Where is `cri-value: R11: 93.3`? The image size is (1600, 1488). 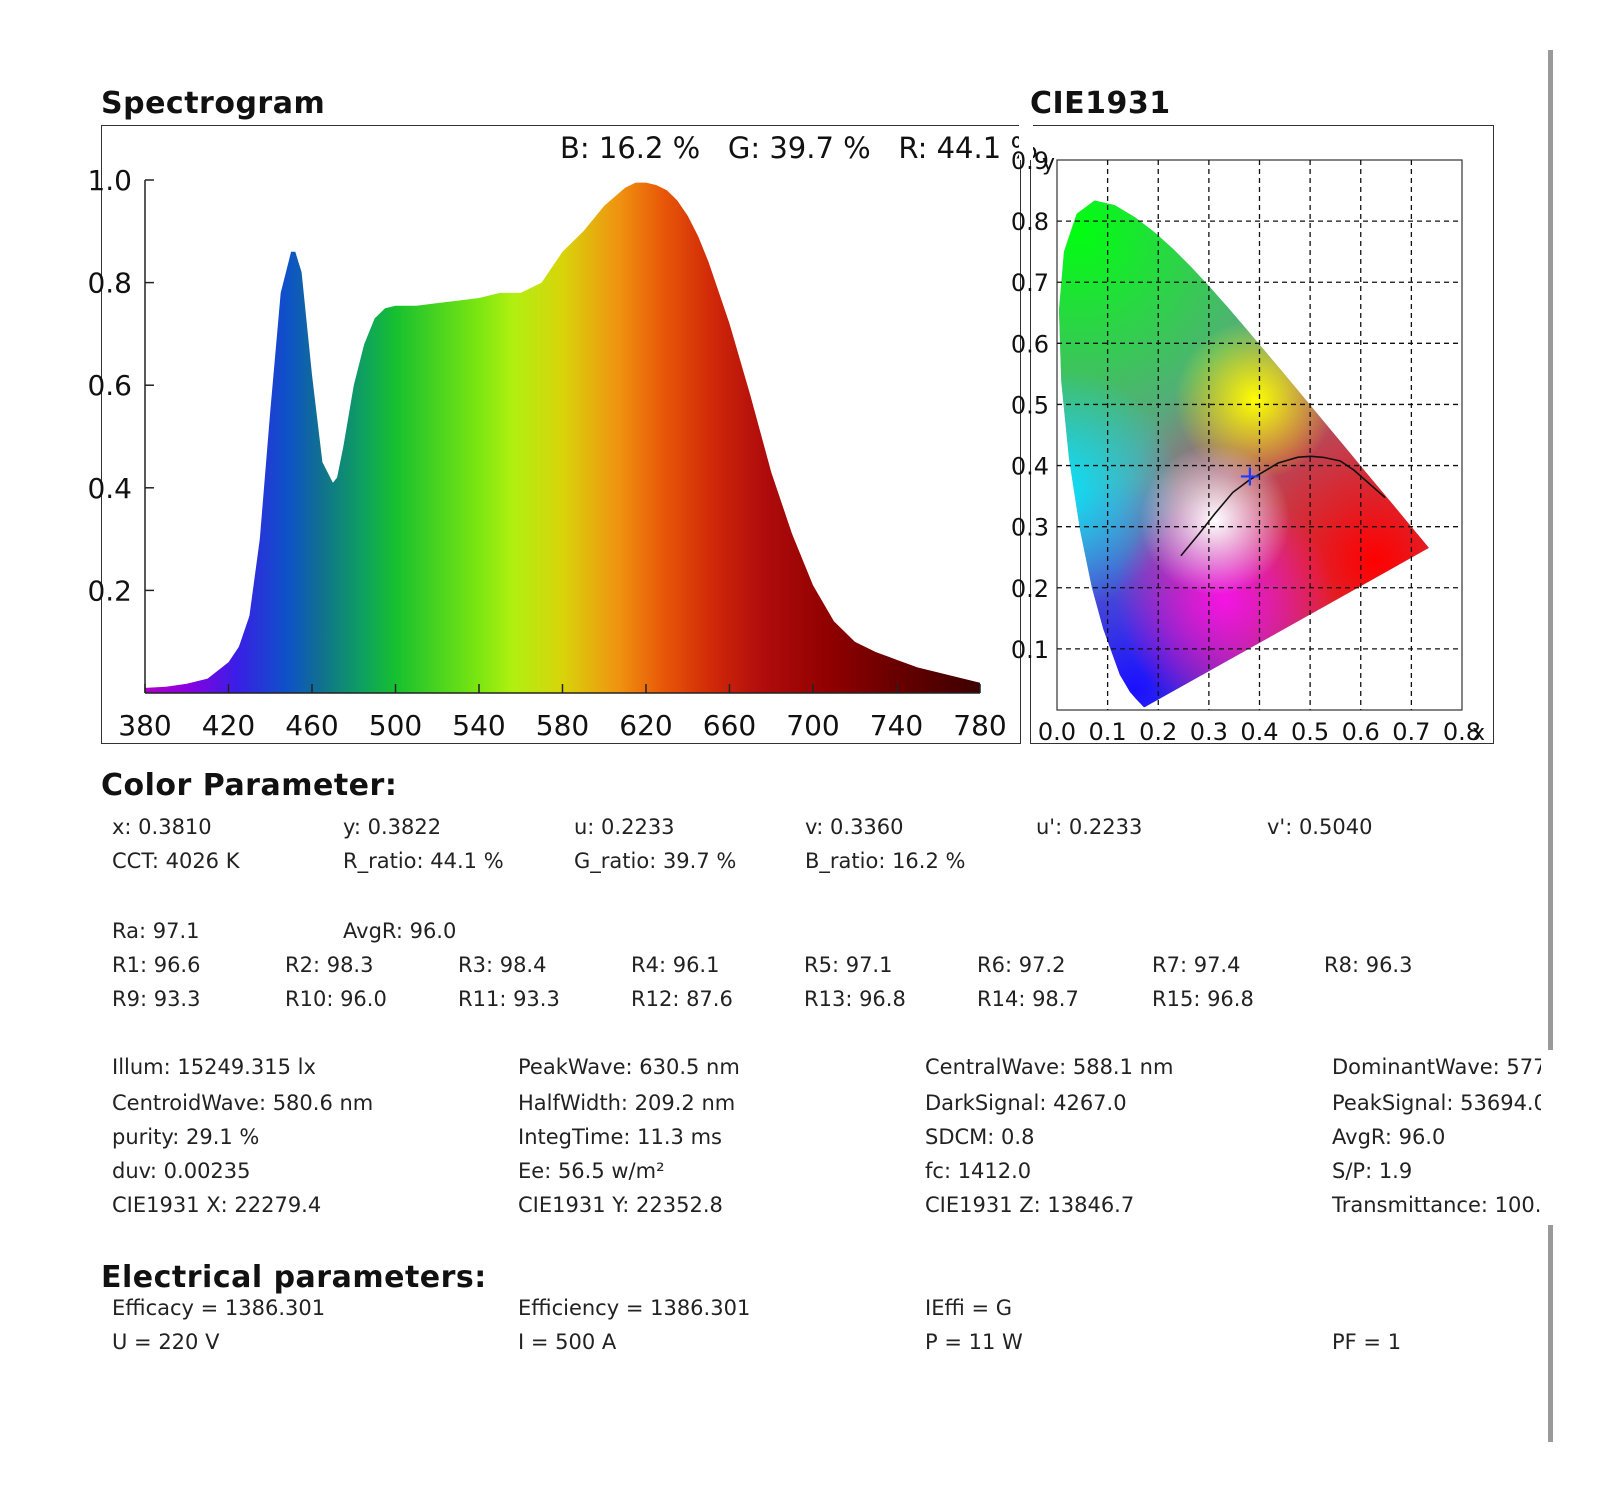 cri-value: R11: 93.3 is located at coordinates (509, 999).